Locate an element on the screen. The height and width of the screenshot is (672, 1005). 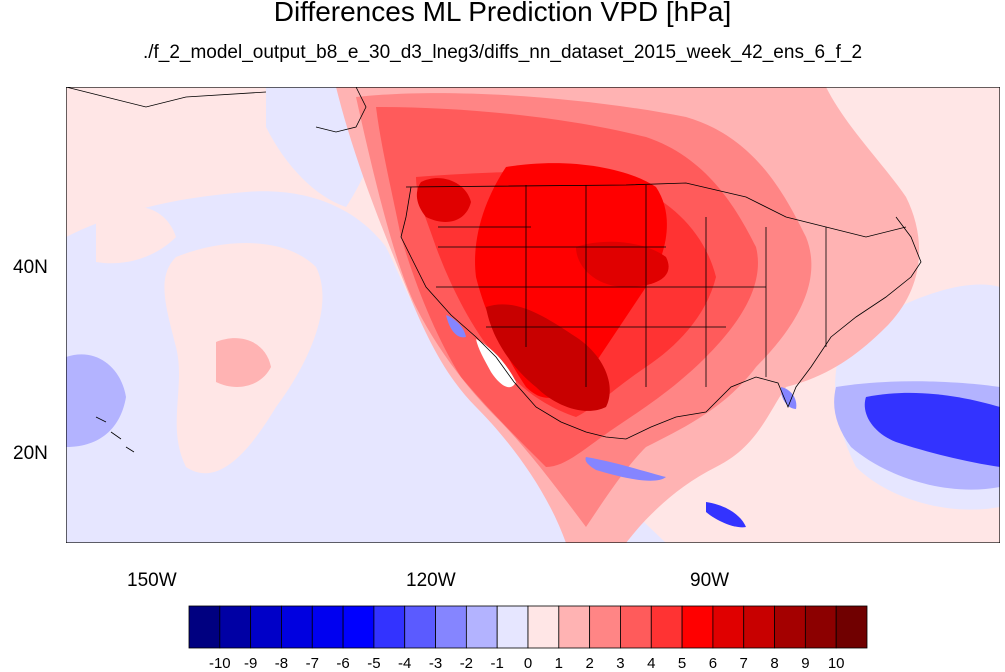
colorbar-tick-label: -5 is located at coordinates (374, 663).